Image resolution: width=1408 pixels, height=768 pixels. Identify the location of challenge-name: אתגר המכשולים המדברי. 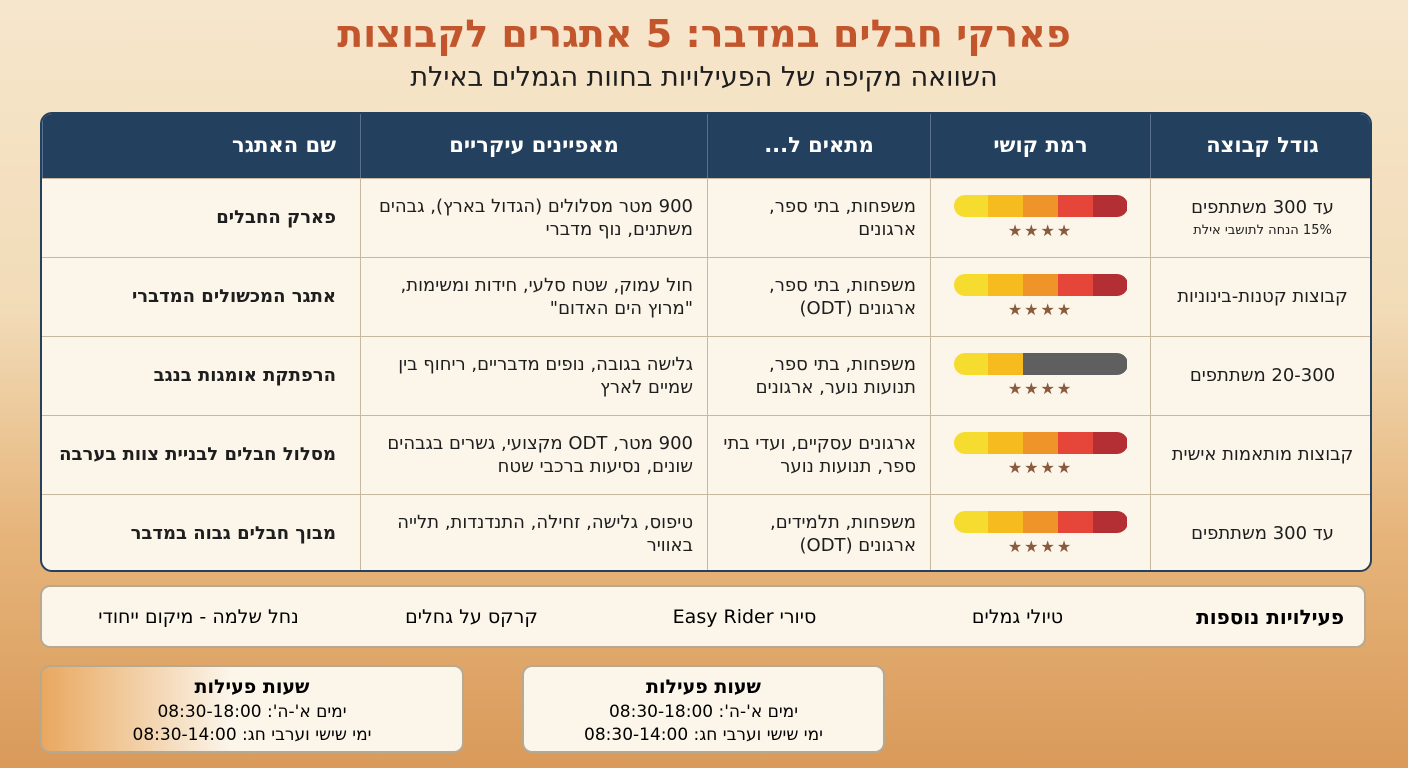
(233, 297).